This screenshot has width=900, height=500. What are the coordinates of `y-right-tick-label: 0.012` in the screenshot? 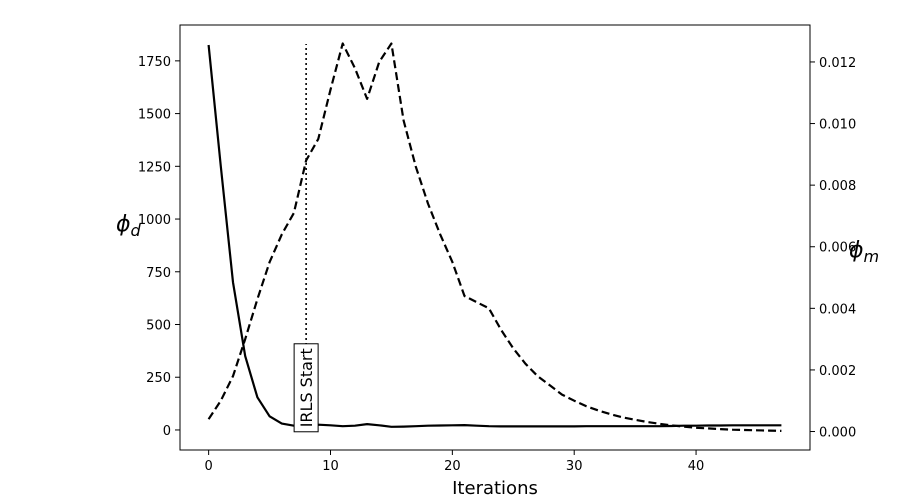 It's located at (837, 63).